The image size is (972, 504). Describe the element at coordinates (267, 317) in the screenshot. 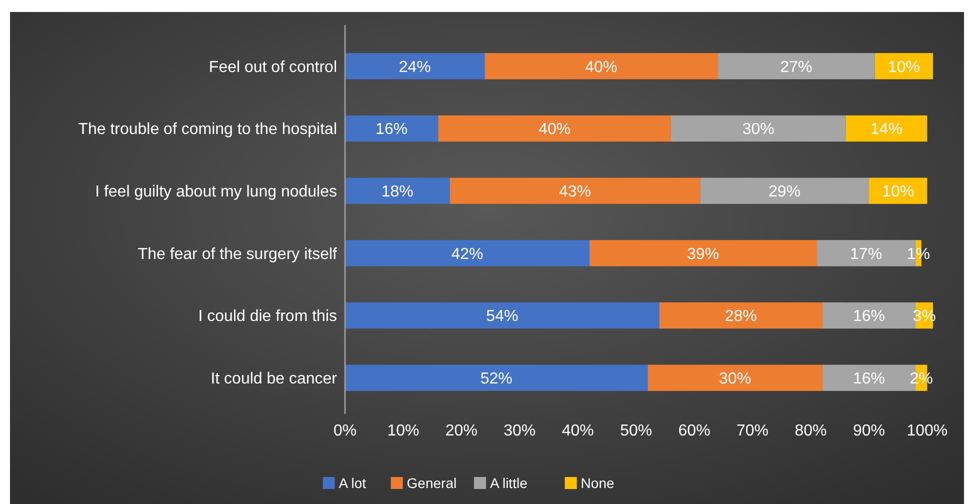

I see `y-tick-label: I could die from this` at that location.